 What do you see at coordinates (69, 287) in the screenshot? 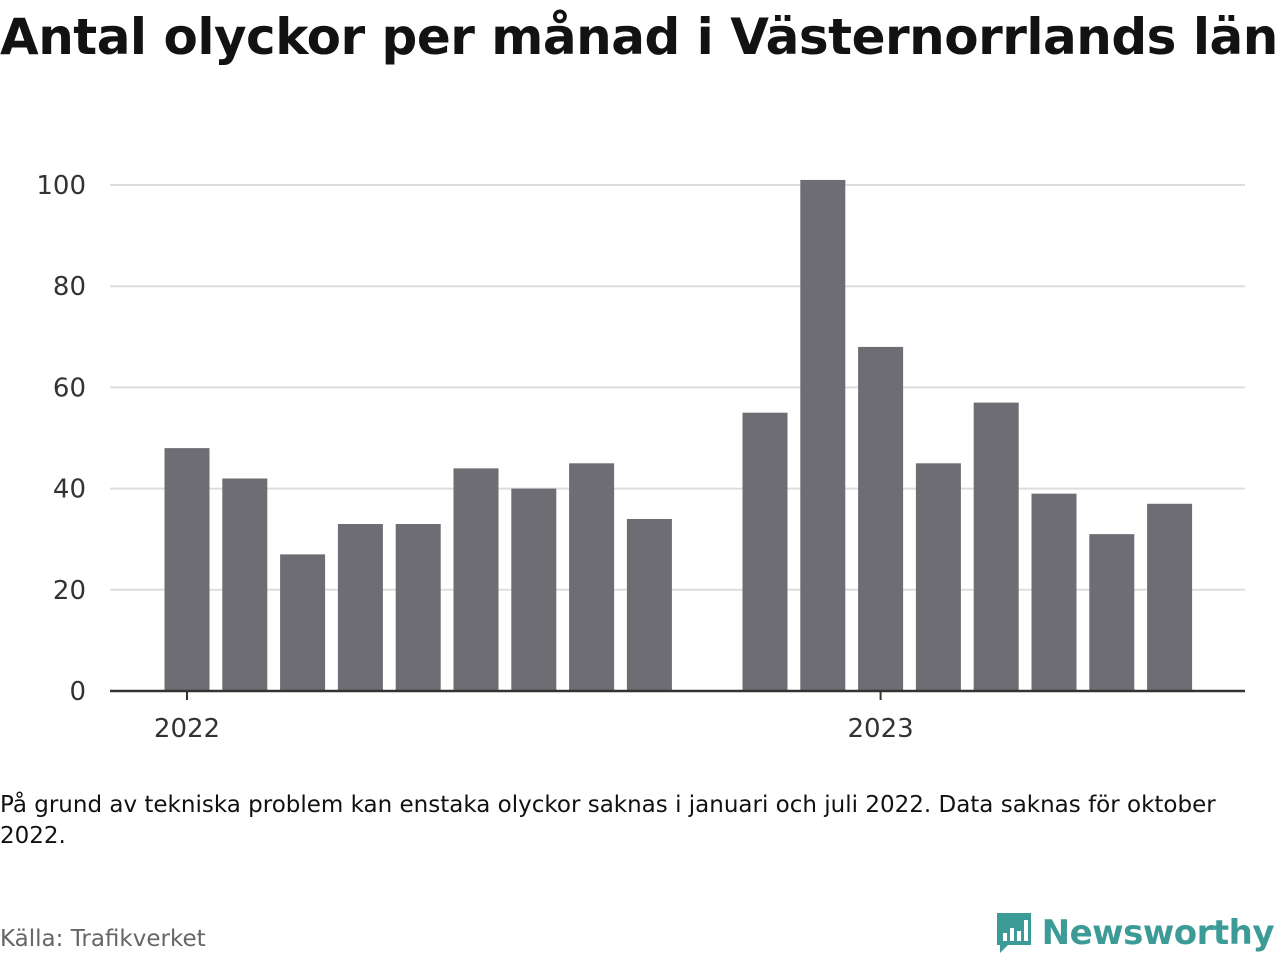
I see `y-tick-label: 80` at bounding box center [69, 287].